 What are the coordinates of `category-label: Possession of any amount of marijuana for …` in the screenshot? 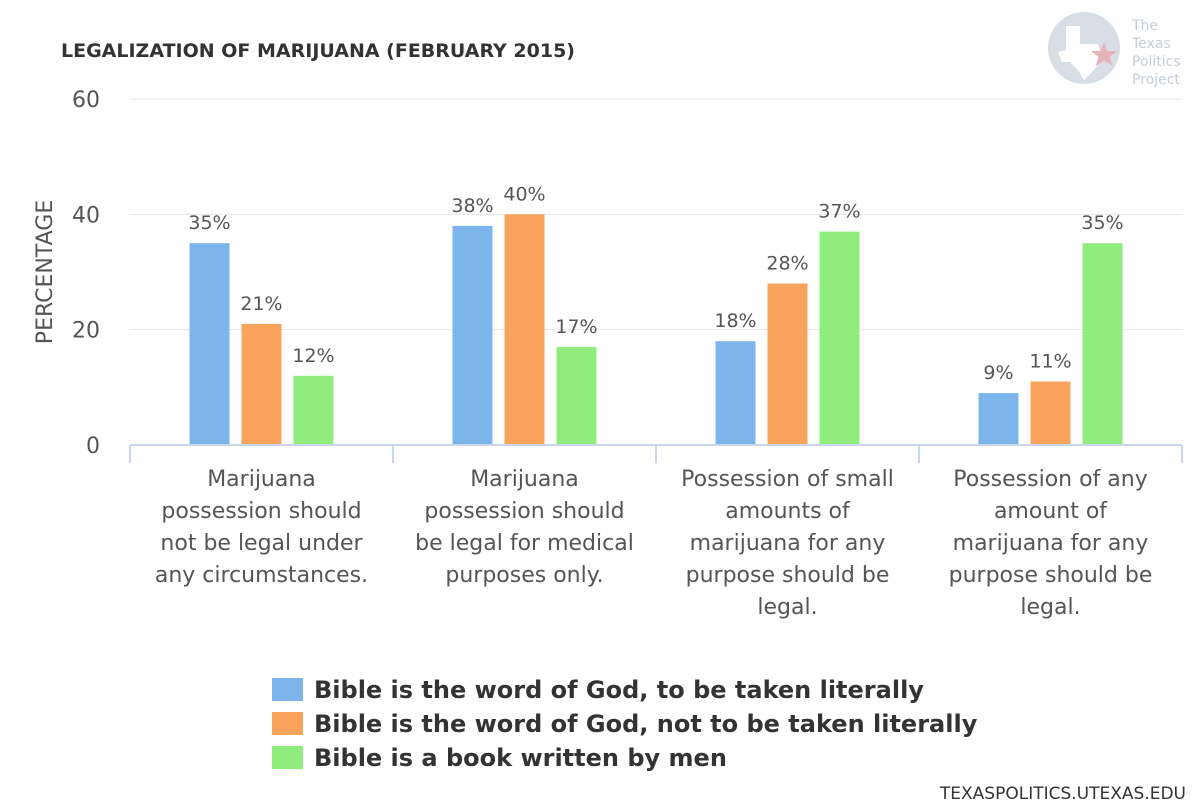 It's located at (1051, 543).